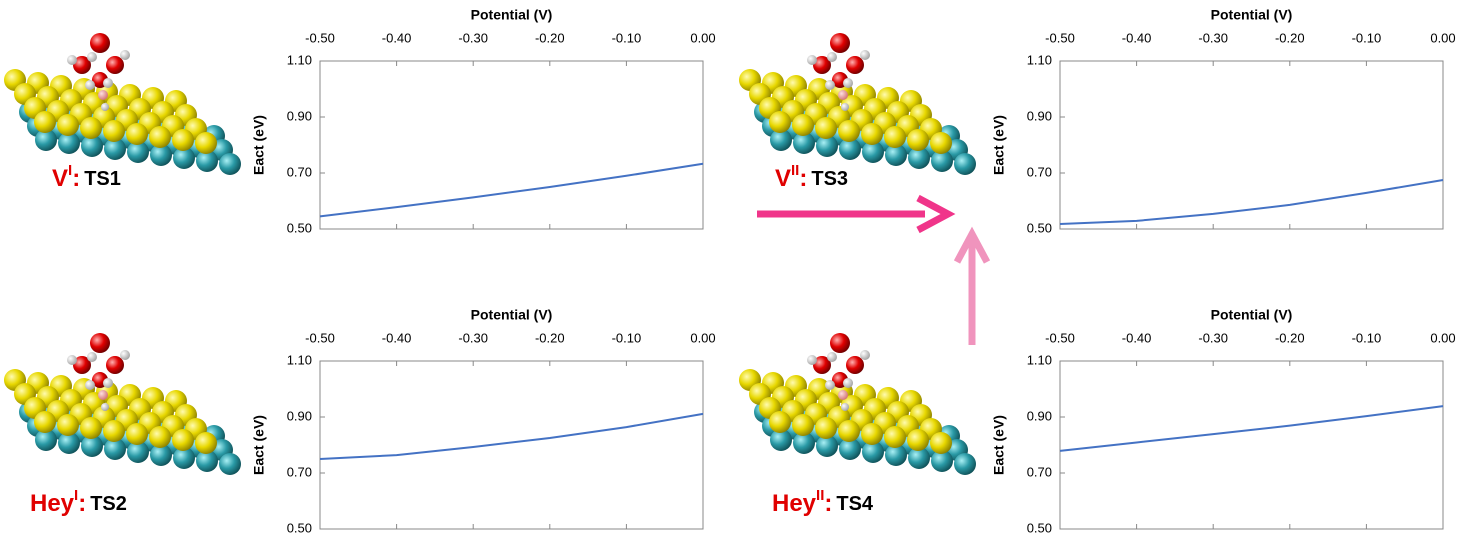 Image resolution: width=1470 pixels, height=541 pixels. What do you see at coordinates (1251, 202) in the screenshot?
I see `data-line` at bounding box center [1251, 202].